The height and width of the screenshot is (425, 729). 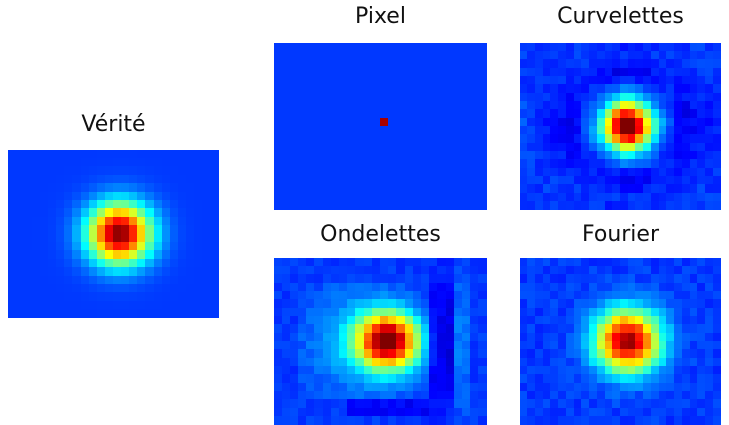 I want to click on panel-fourier: Fourier, so click(x=620, y=323).